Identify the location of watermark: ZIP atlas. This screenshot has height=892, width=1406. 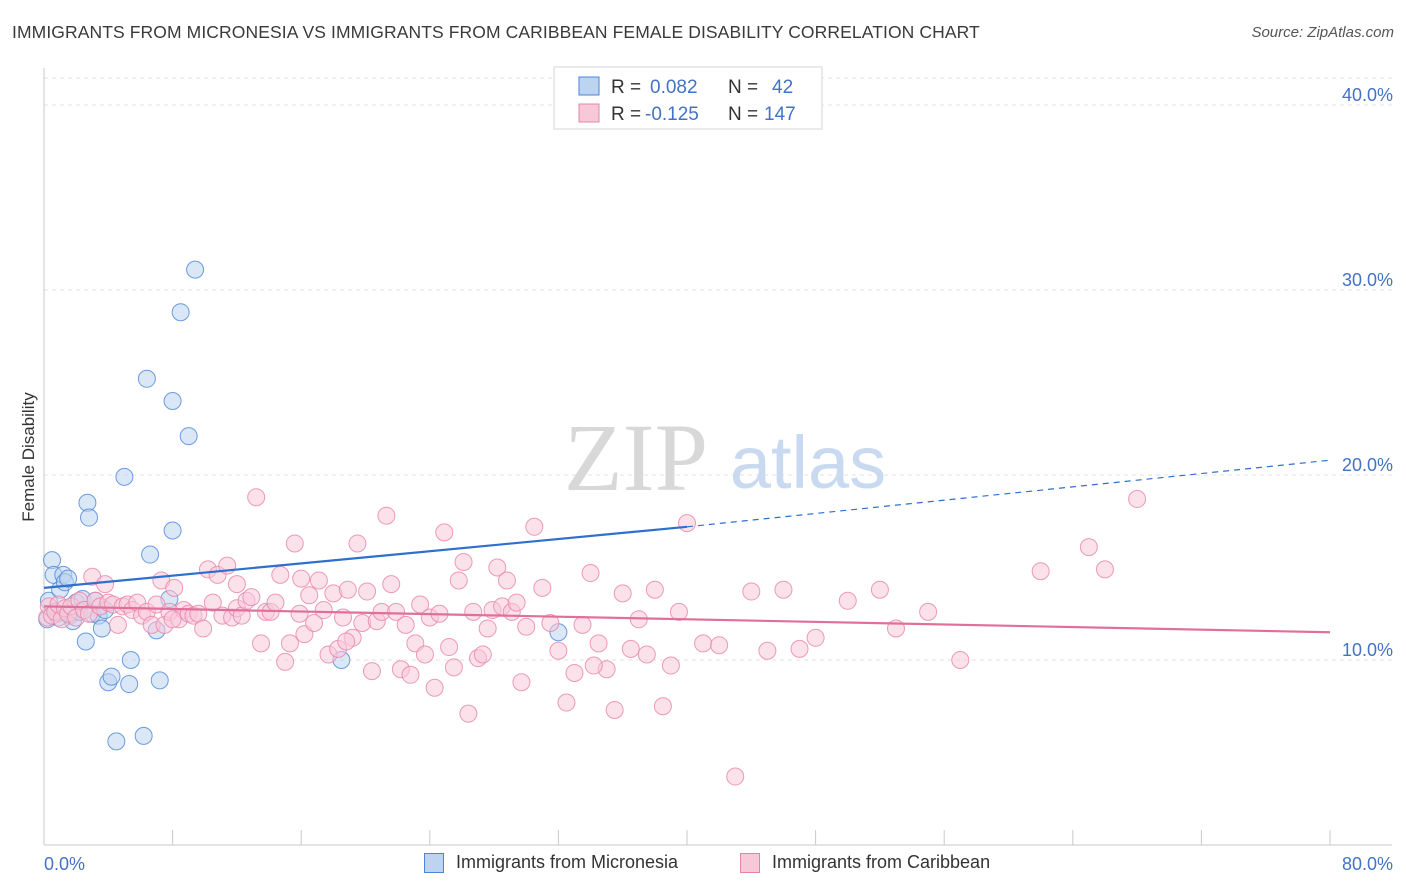
(725, 457).